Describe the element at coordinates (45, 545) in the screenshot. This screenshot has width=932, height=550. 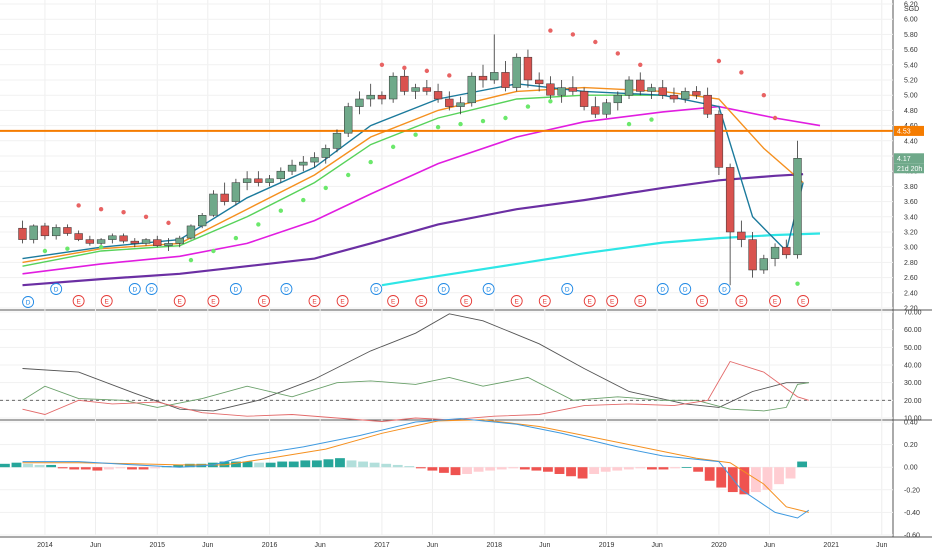
I see `x-tick-label: 2014` at that location.